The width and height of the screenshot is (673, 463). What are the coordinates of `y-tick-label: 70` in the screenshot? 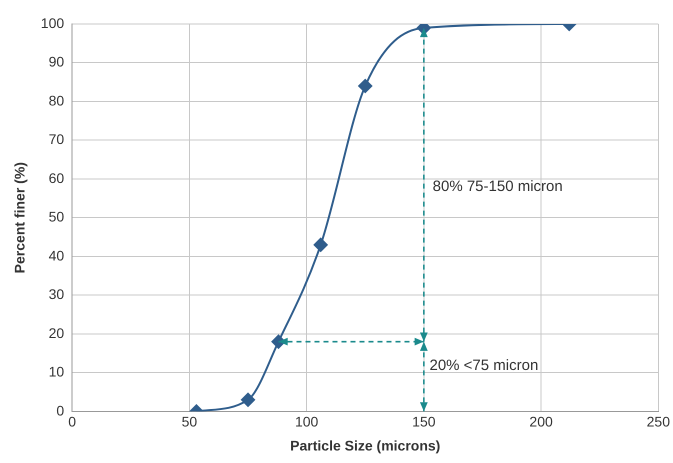 It's located at (56, 139).